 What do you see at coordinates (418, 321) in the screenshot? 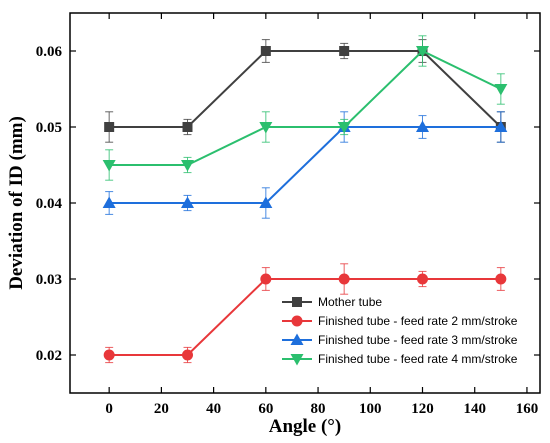
I see `legend-label: Finished tube - feed rate 2 mm/stroke` at bounding box center [418, 321].